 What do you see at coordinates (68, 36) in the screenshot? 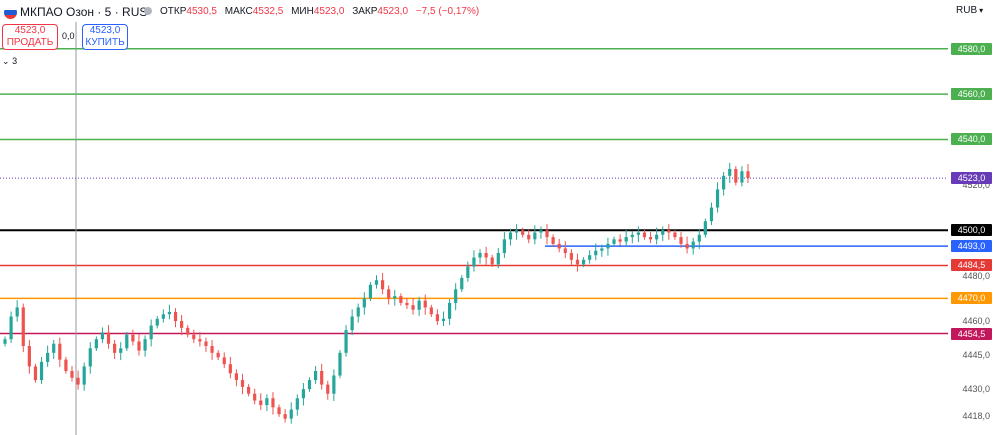
I see `spread-value: 0,0` at bounding box center [68, 36].